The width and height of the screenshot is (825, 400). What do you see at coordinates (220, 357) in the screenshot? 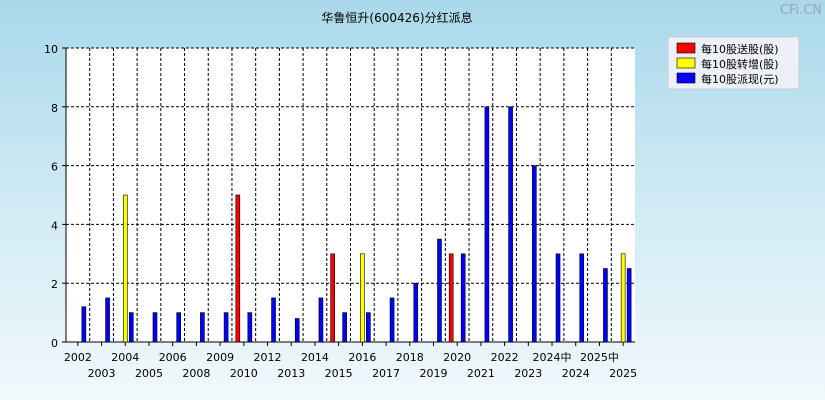
I see `x-tick-label: 2009` at bounding box center [220, 357].